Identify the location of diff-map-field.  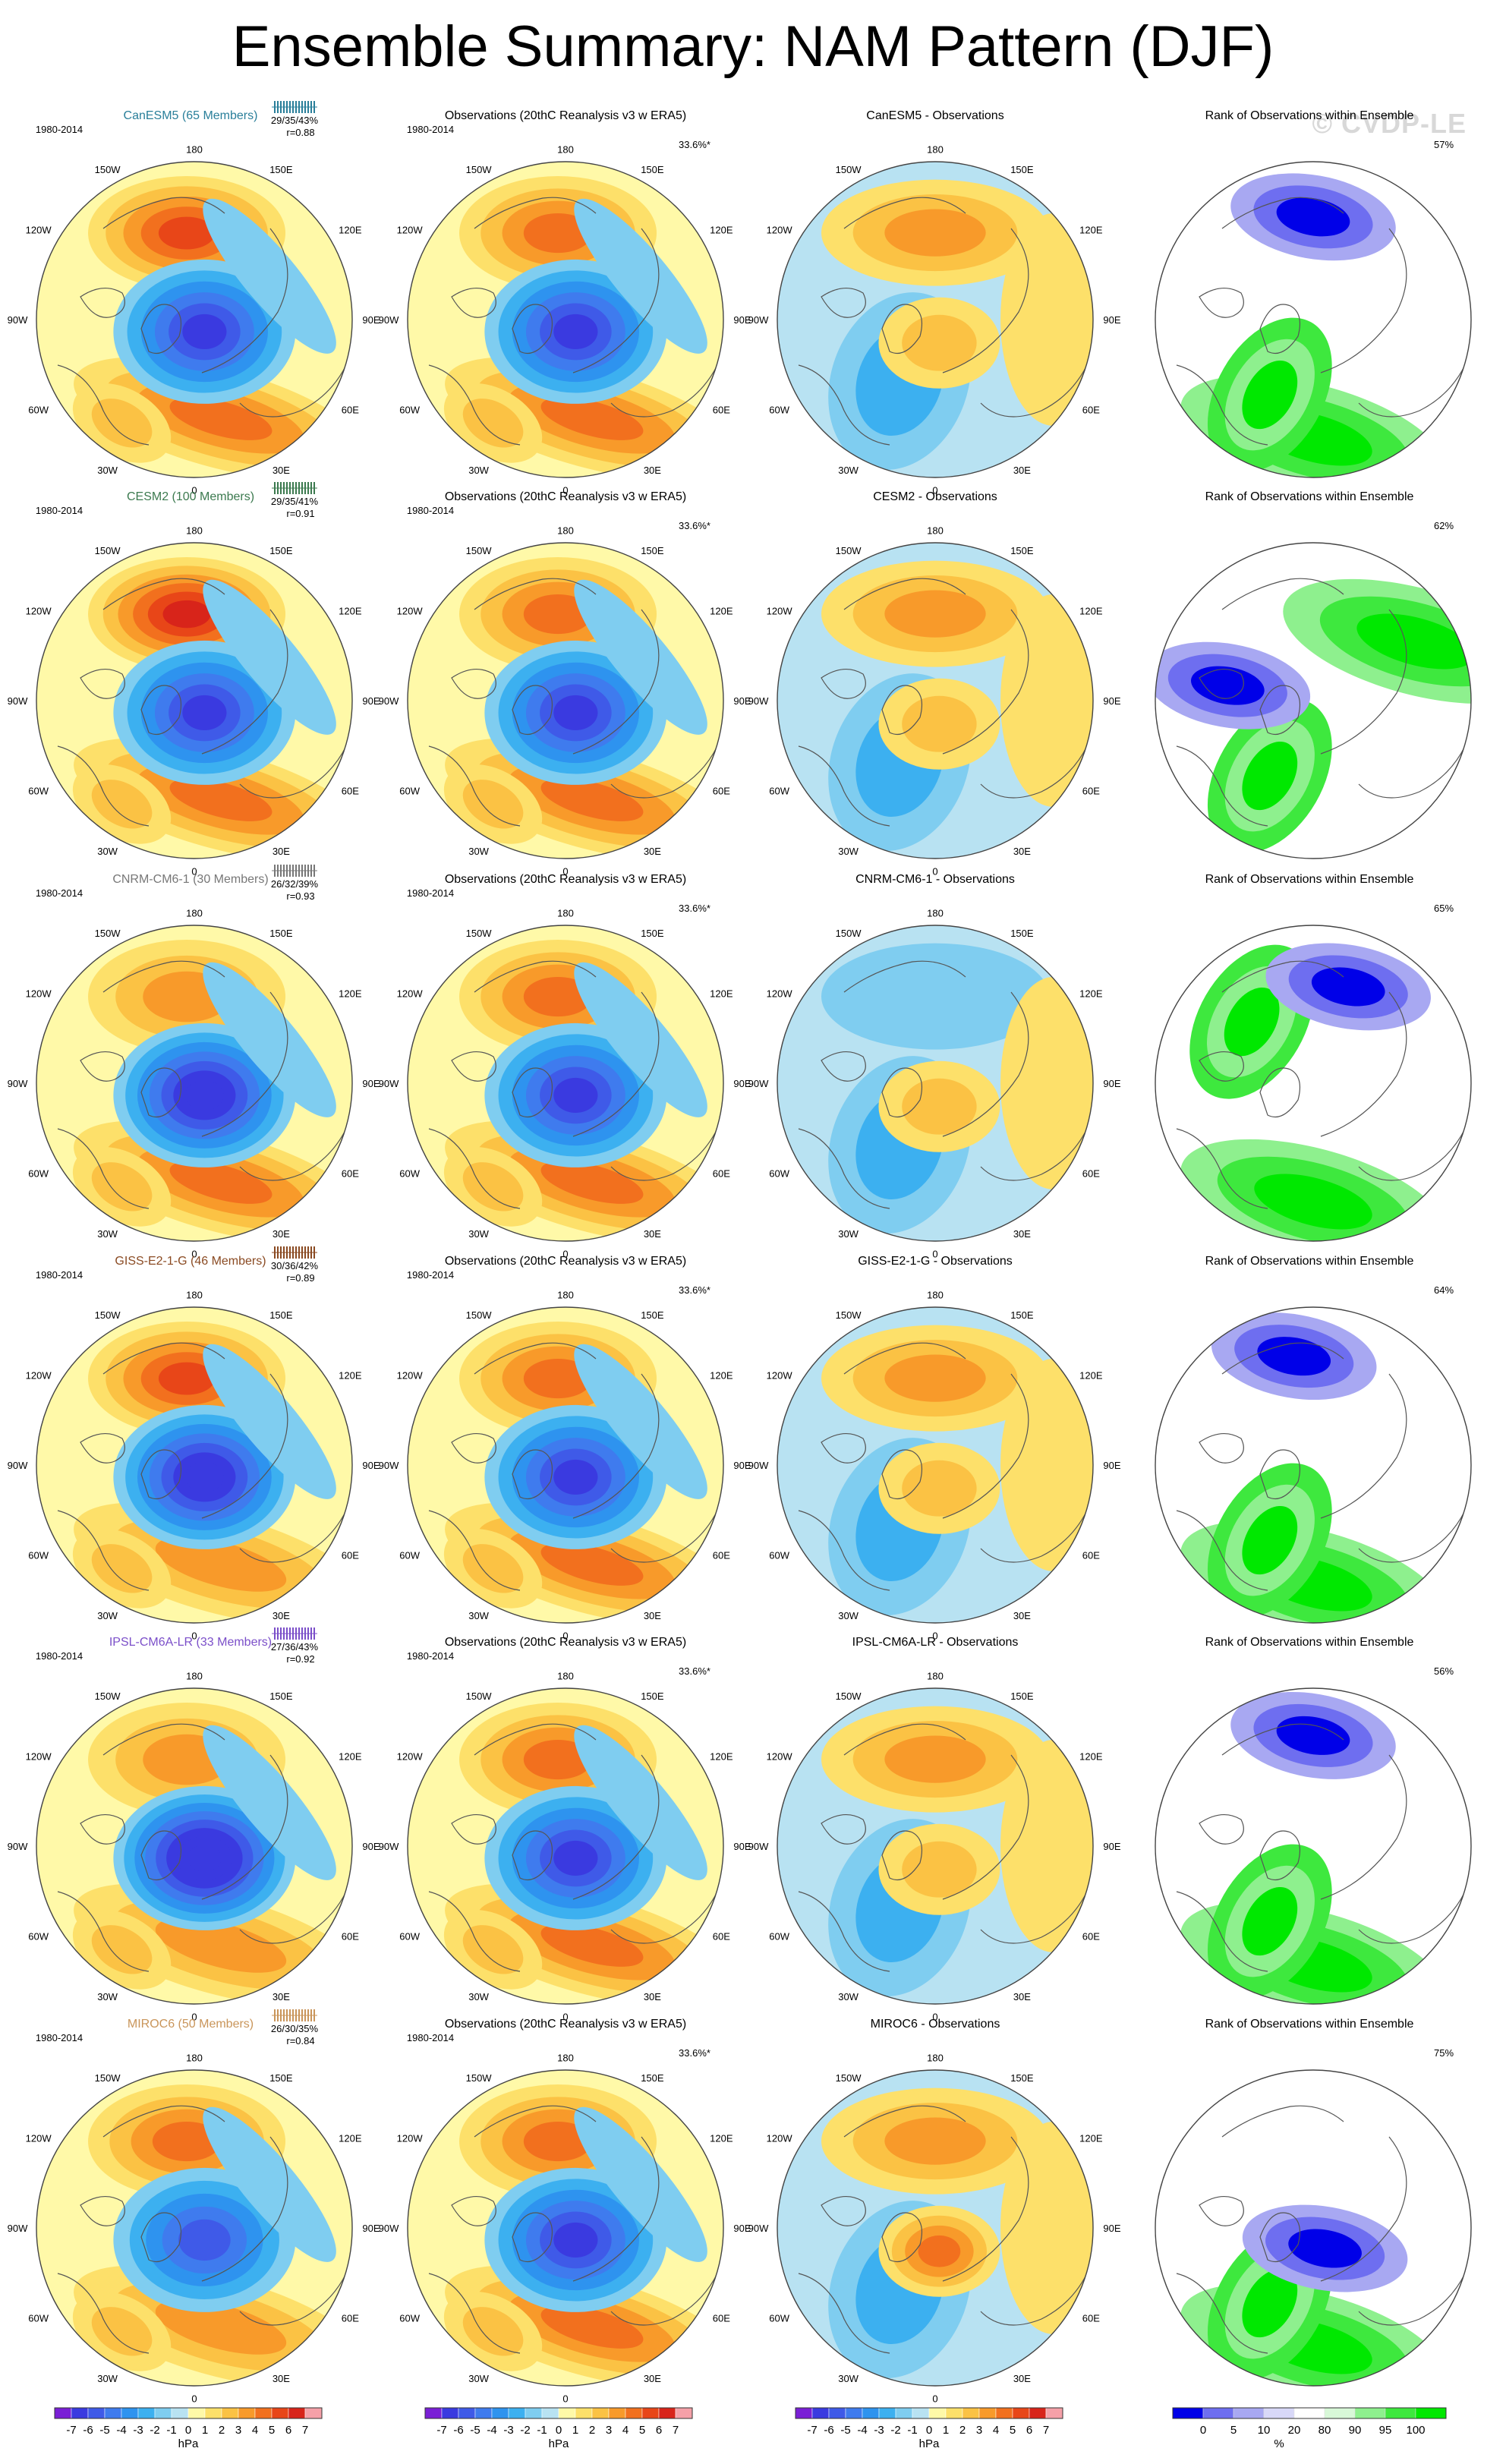
(935, 1846).